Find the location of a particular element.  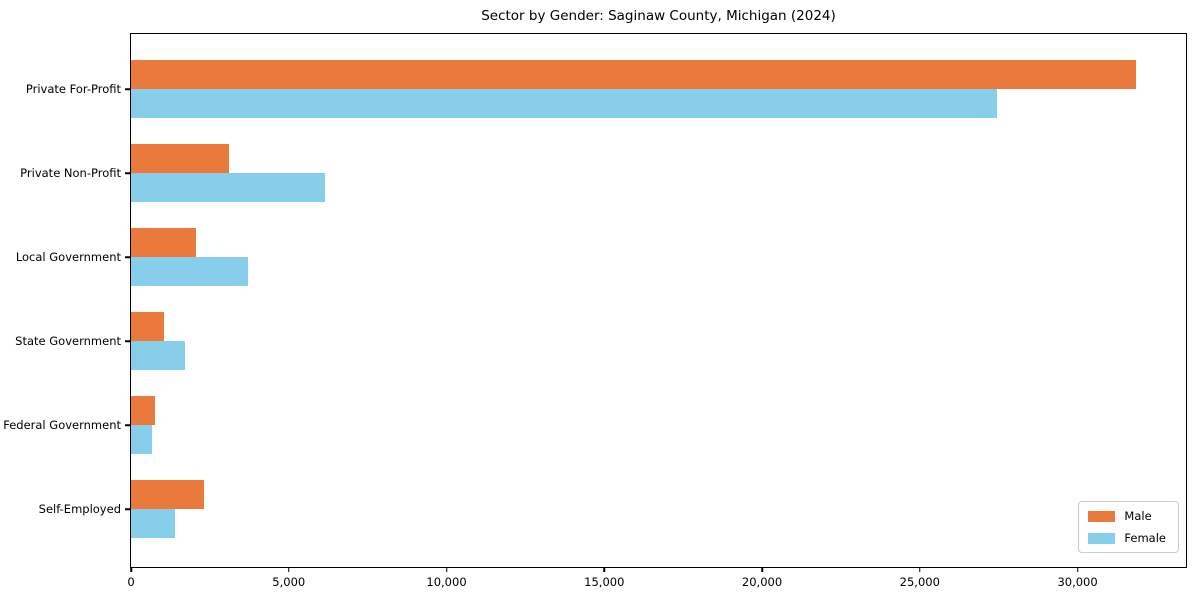

x-tick-label-5-000: 5,000 is located at coordinates (289, 582).